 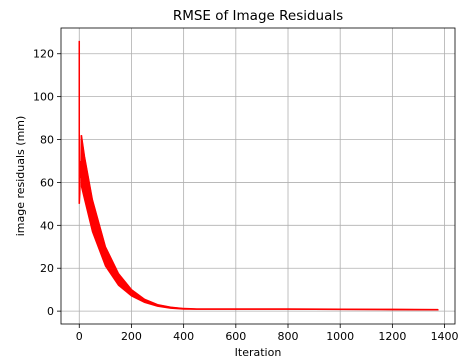 I want to click on chart-title: RMSE of Image Residuals, so click(x=258, y=16).